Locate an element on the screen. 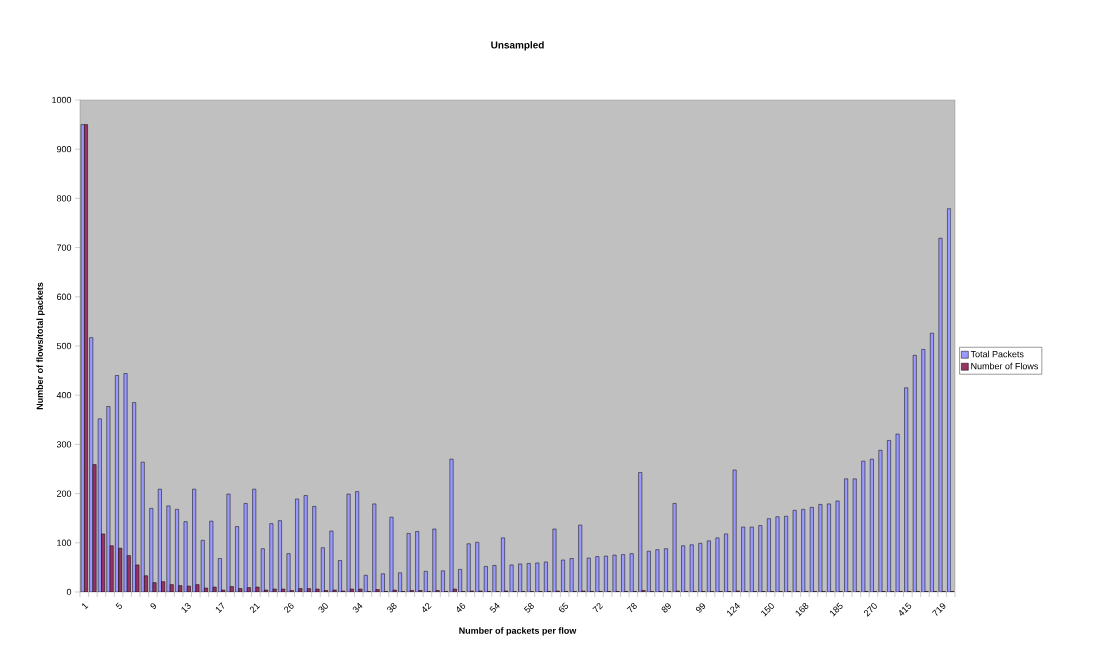 The image size is (1105, 662). y-axis-title: Number of flows/total packets is located at coordinates (40, 346).